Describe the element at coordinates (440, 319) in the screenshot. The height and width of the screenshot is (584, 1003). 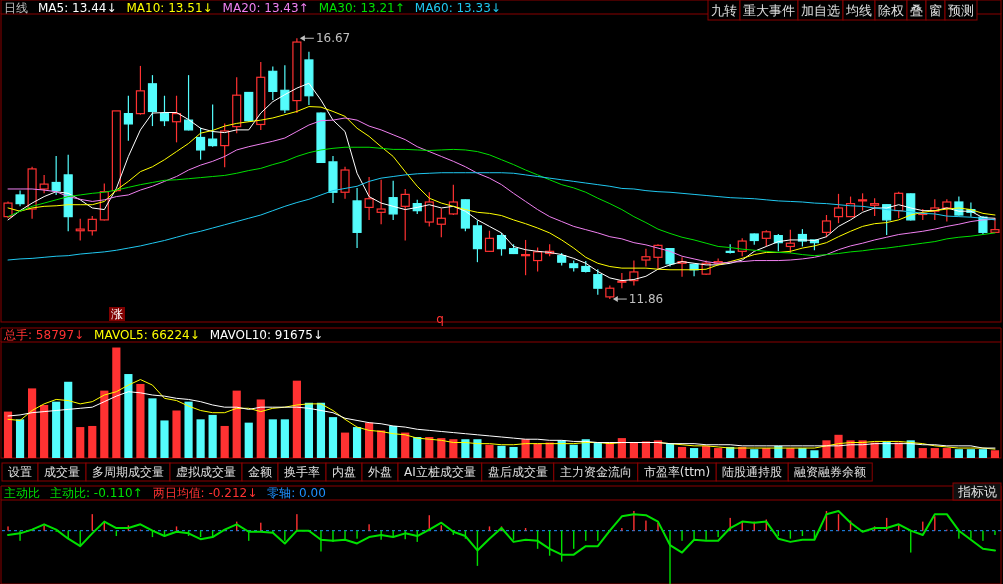
I see `text: q` at that location.